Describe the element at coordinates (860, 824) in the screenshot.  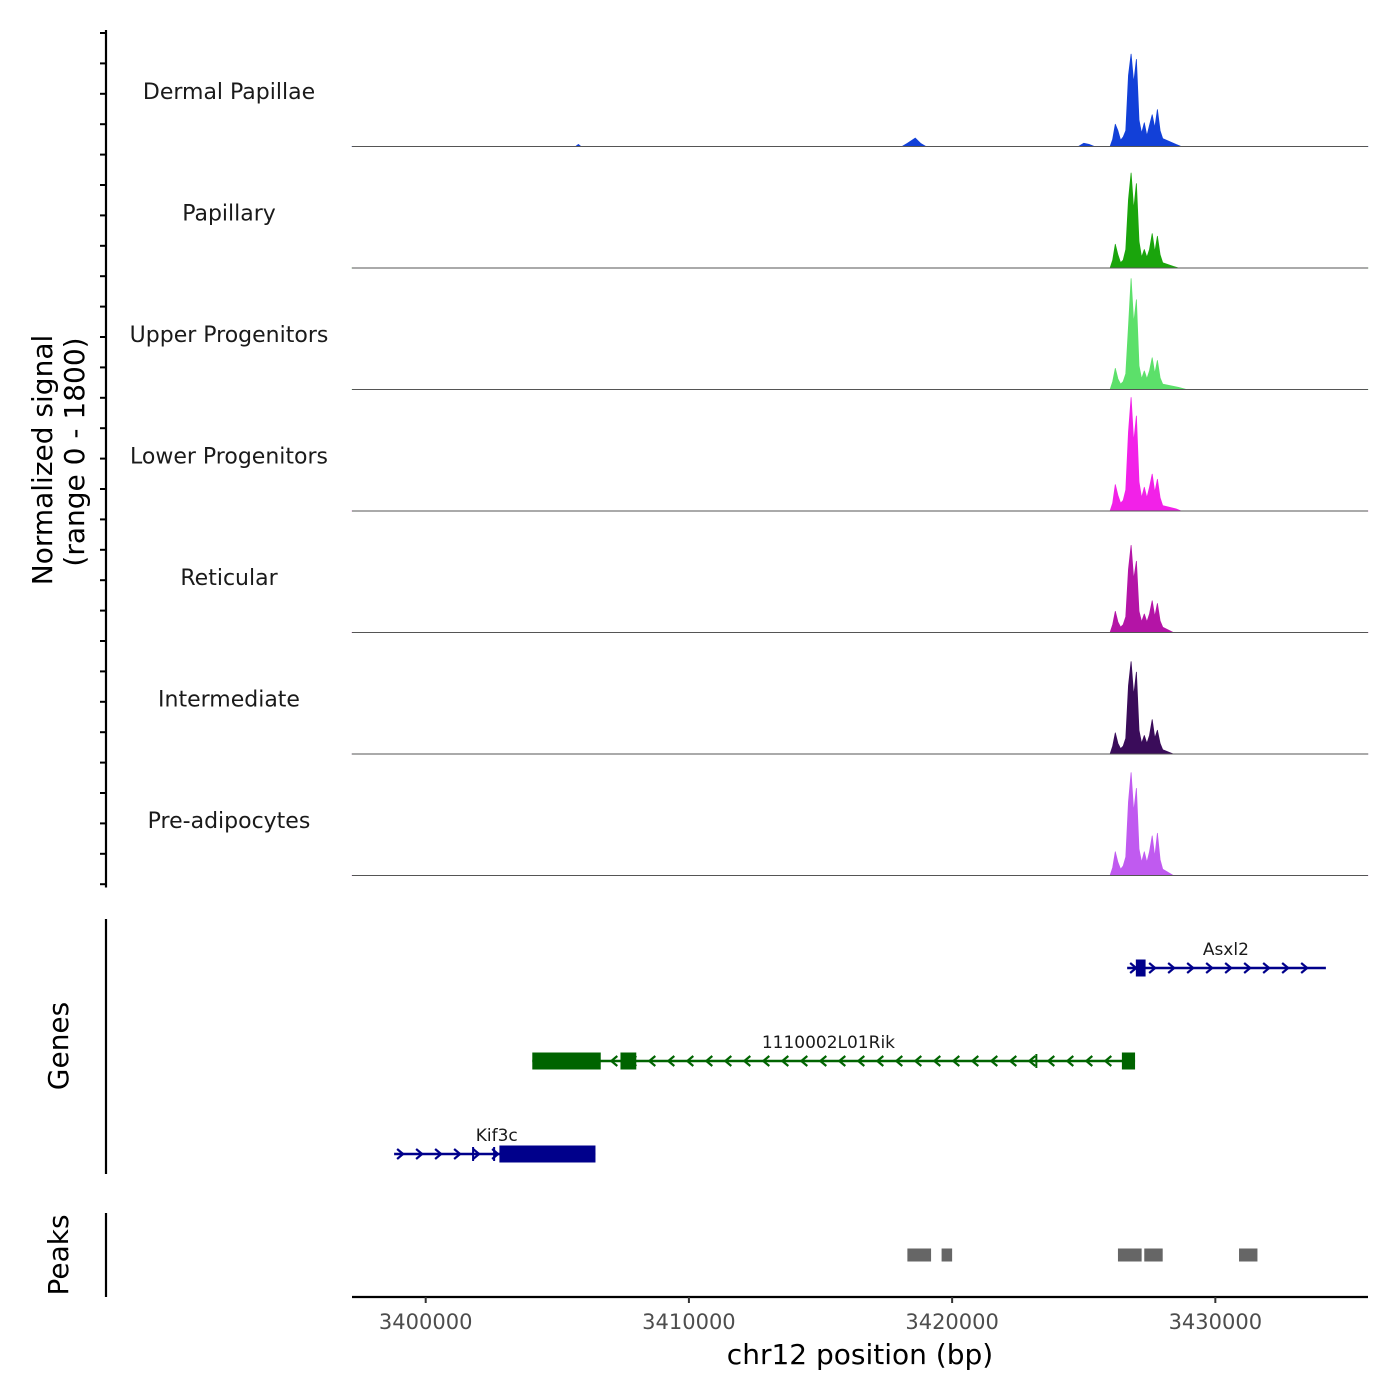
I see `coverage-area-pre-adipocytes` at that location.